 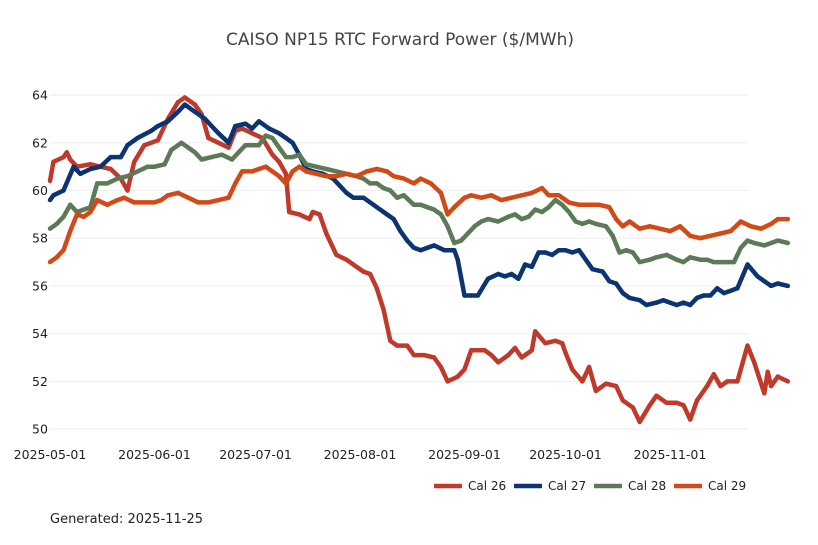 I want to click on y-tick-label: 62, so click(x=40, y=142).